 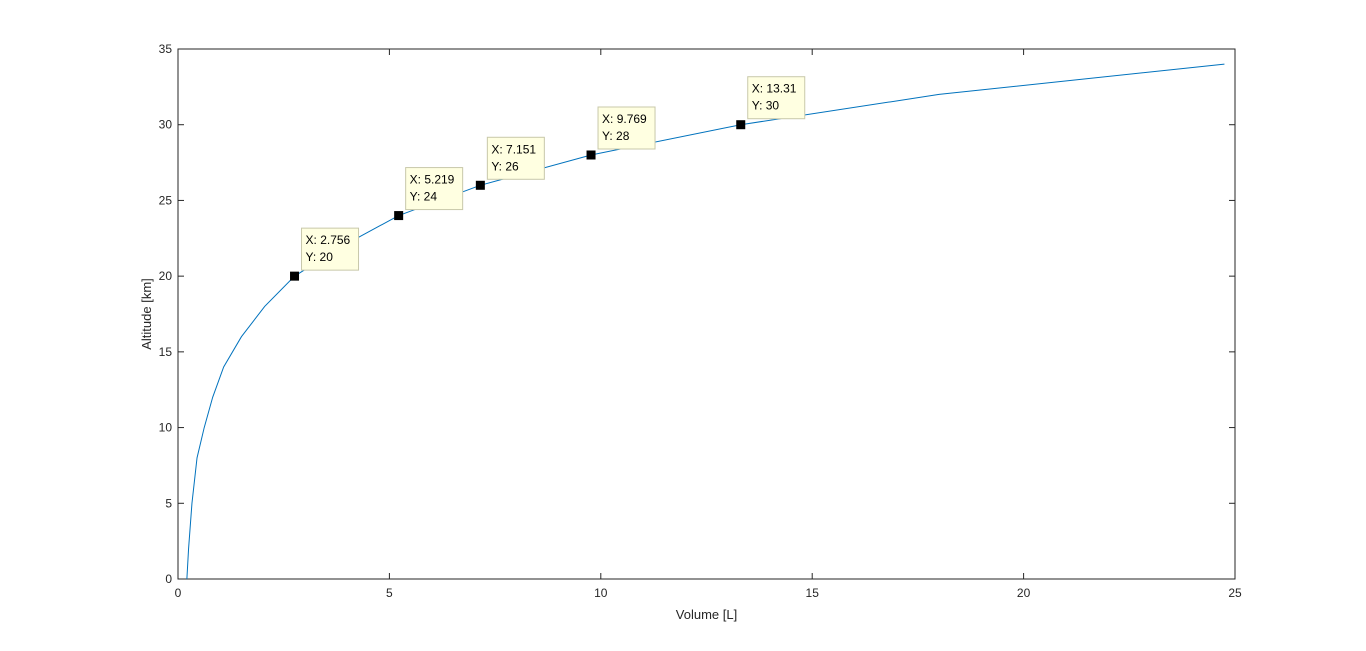 What do you see at coordinates (168, 579) in the screenshot?
I see `y-tick-label: 0` at bounding box center [168, 579].